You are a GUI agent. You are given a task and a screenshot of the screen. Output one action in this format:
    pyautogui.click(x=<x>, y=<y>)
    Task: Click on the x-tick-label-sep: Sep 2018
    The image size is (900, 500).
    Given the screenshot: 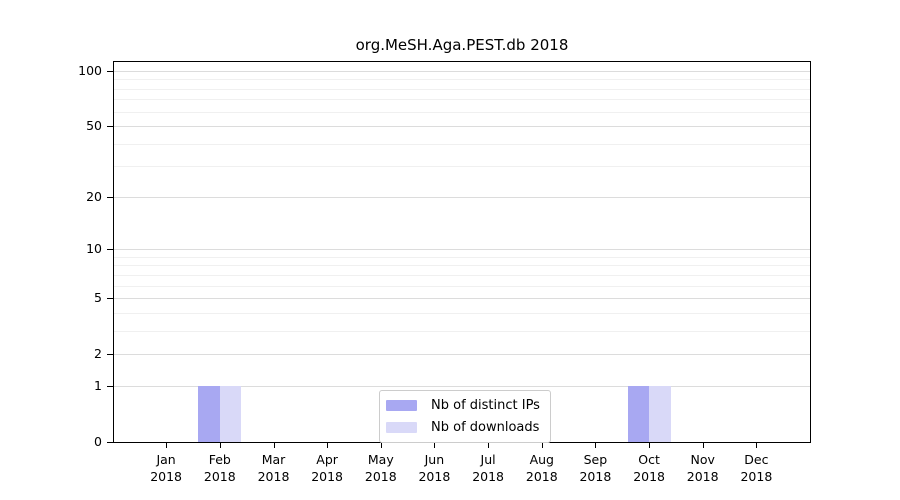 What is the action you would take?
    pyautogui.click(x=595, y=468)
    